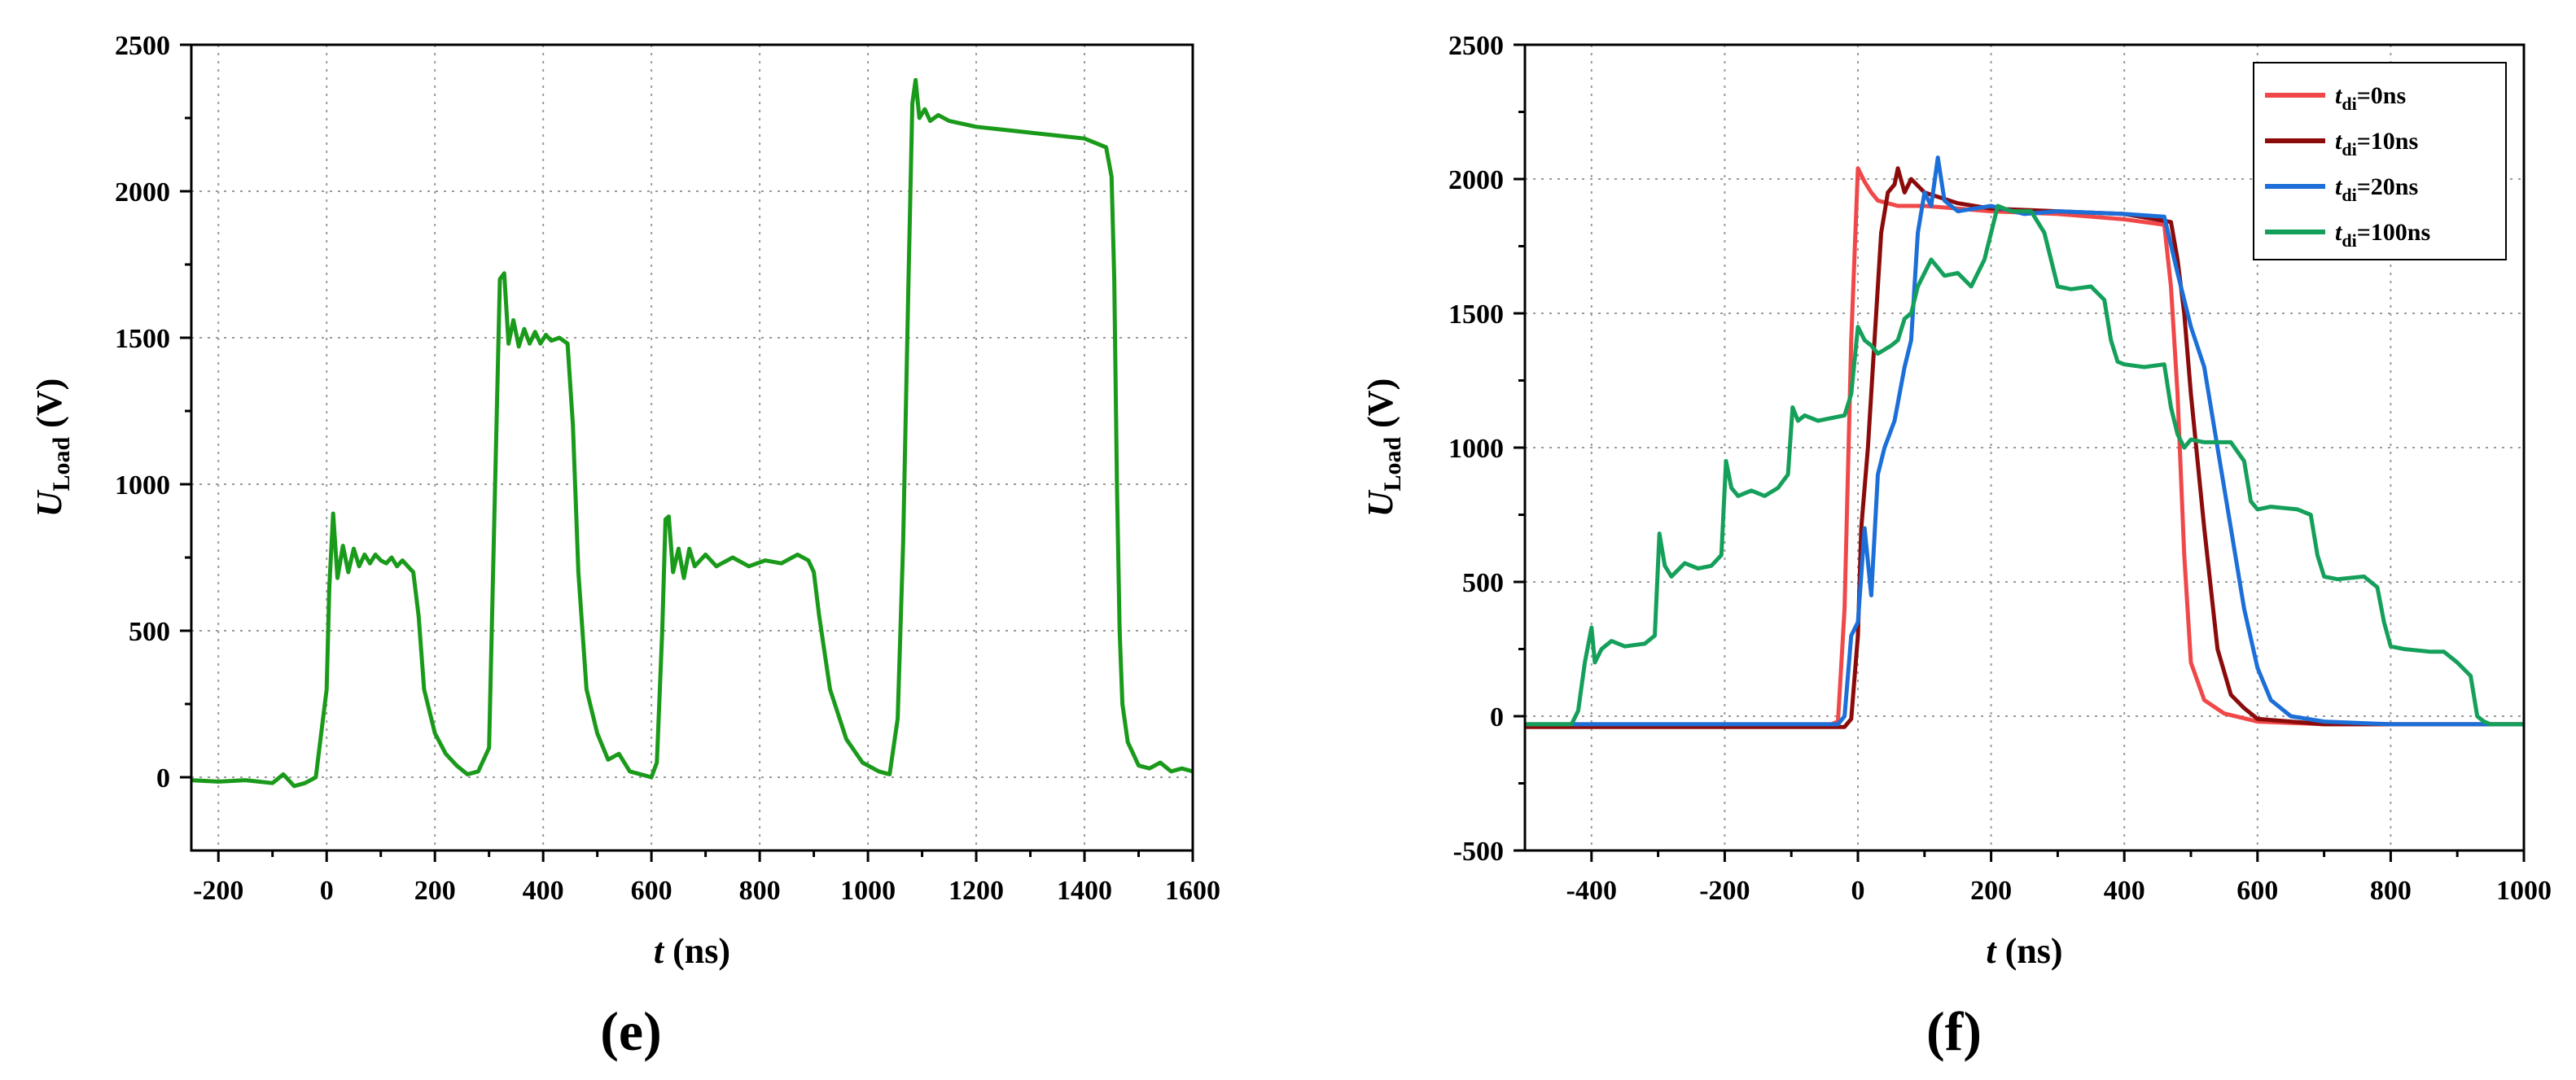 The width and height of the screenshot is (2576, 1080). I want to click on legend: tdi=0ns tdi=10ns tdi=20ns tdi=100ns, so click(2380, 161).